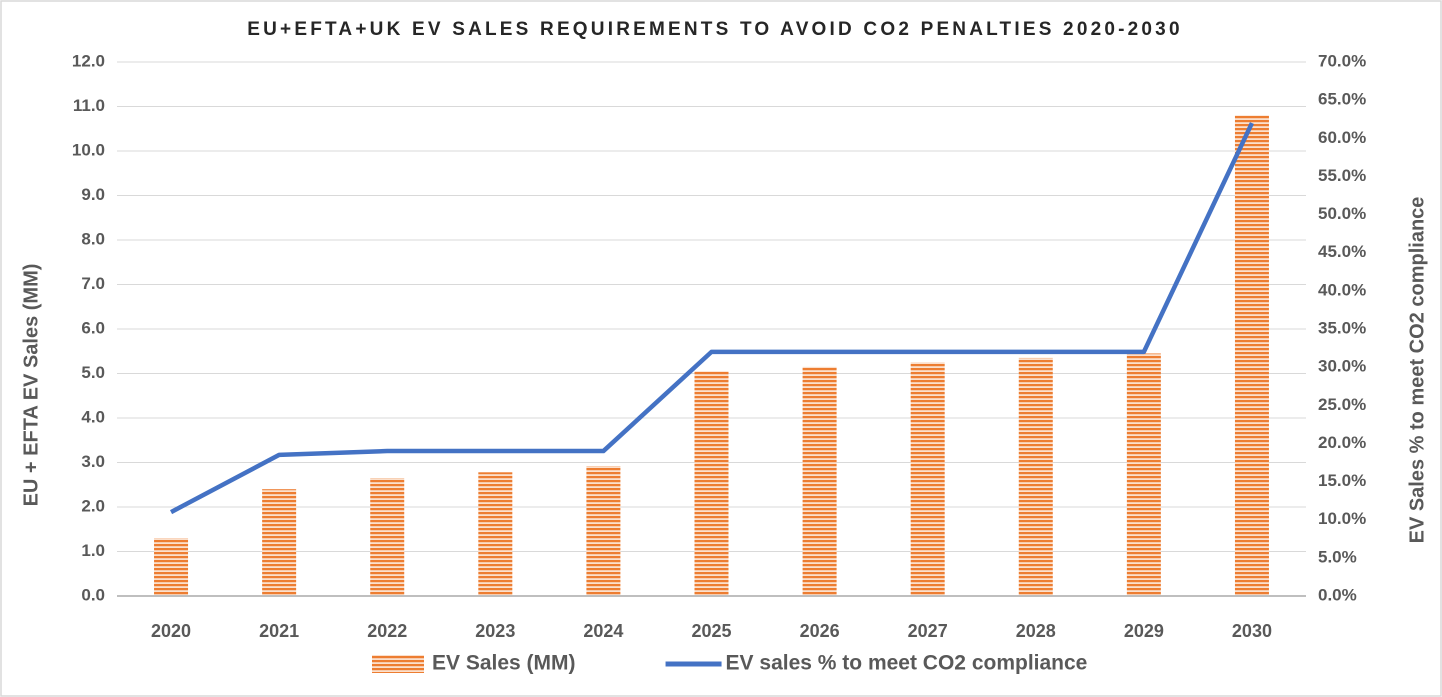 The image size is (1442, 697). I want to click on y2-tick-label: 35.0%, so click(1342, 327).